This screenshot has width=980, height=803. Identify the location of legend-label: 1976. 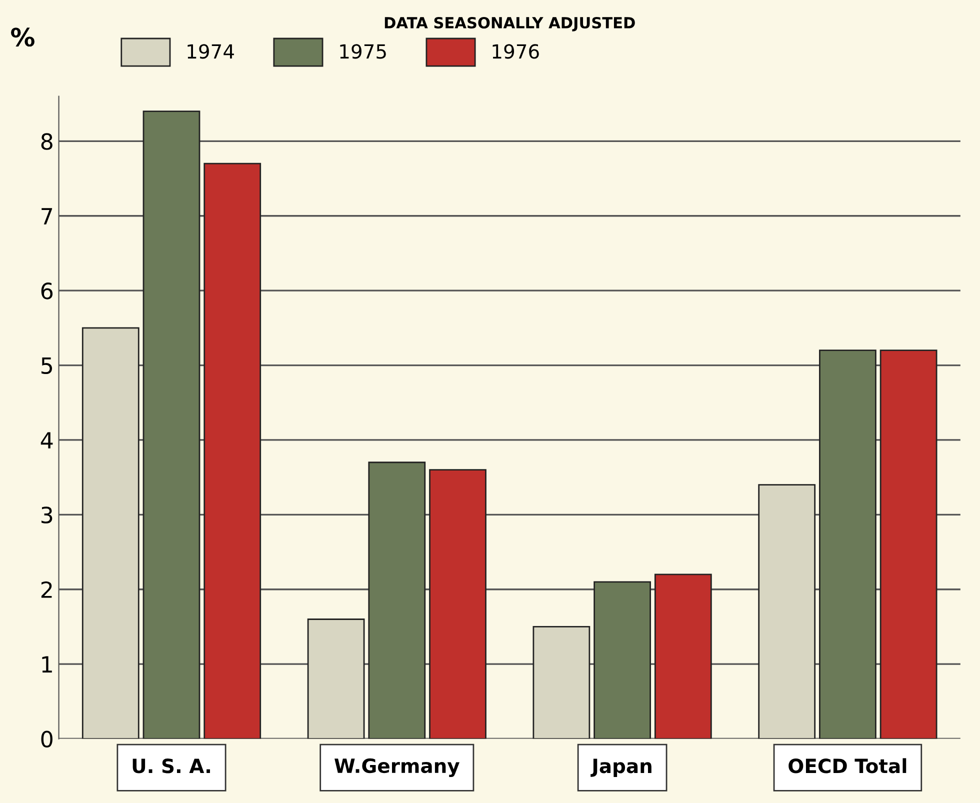
(515, 51).